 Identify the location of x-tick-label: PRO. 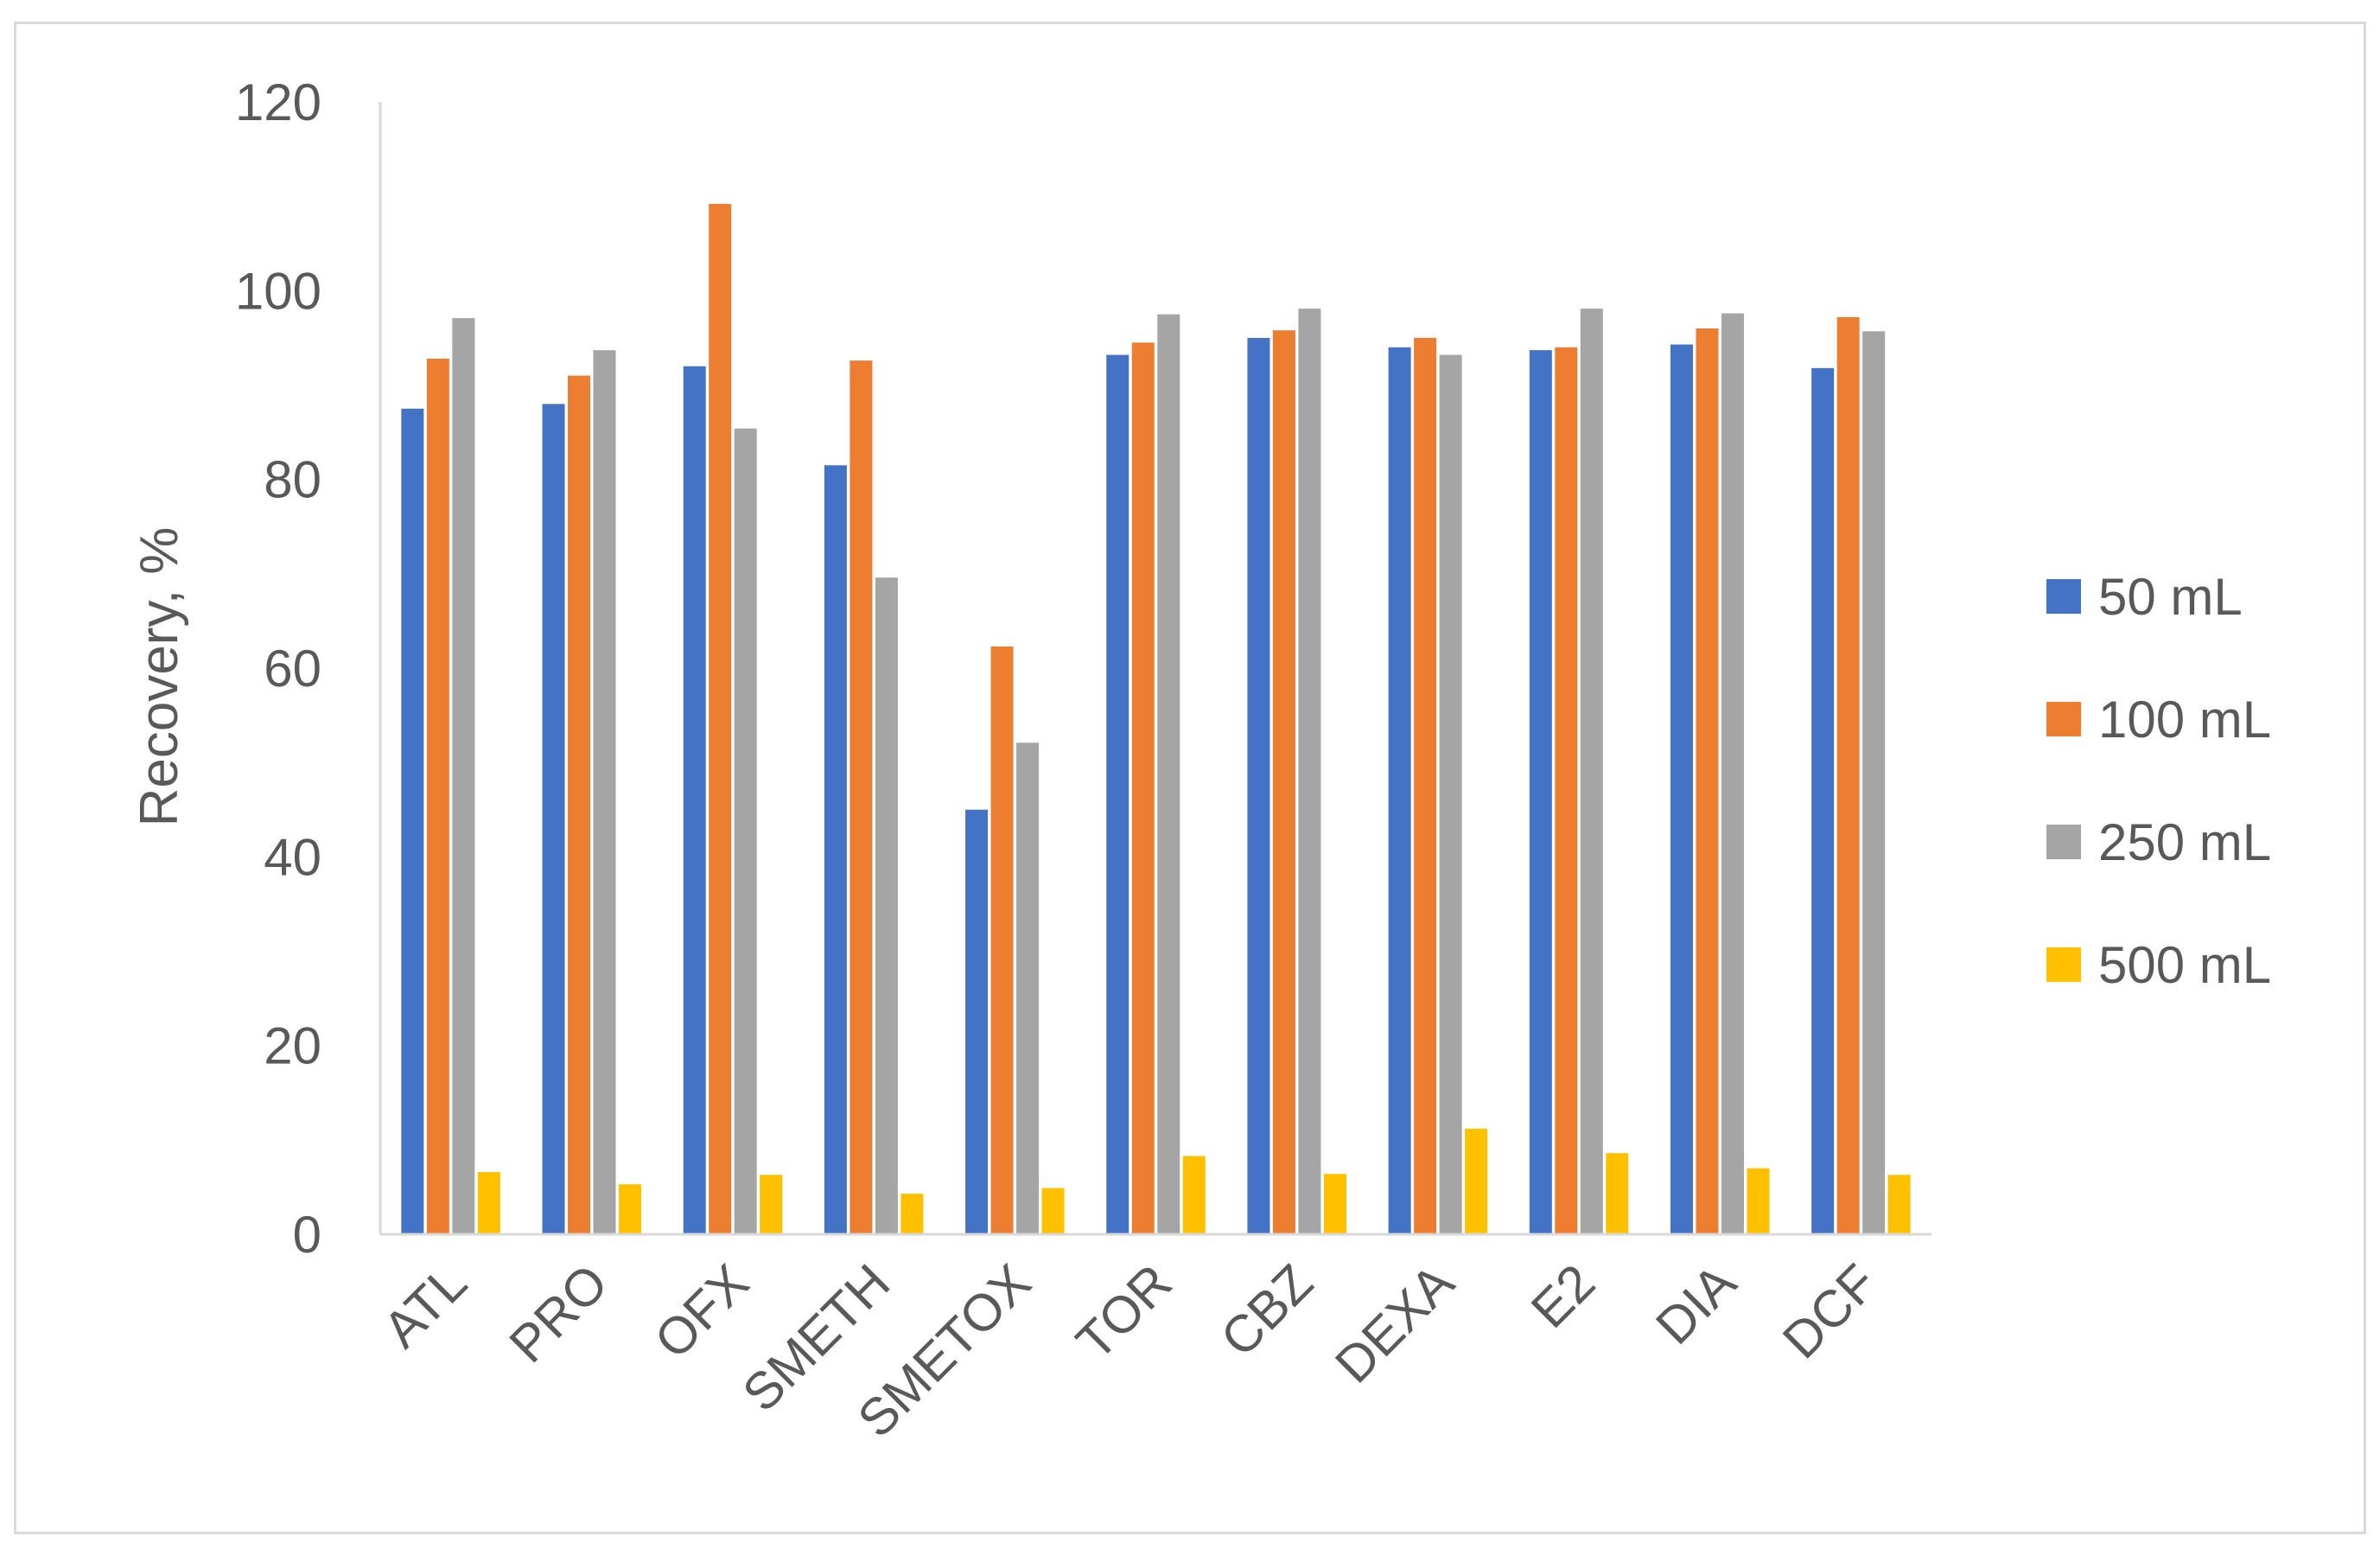
(559, 1313).